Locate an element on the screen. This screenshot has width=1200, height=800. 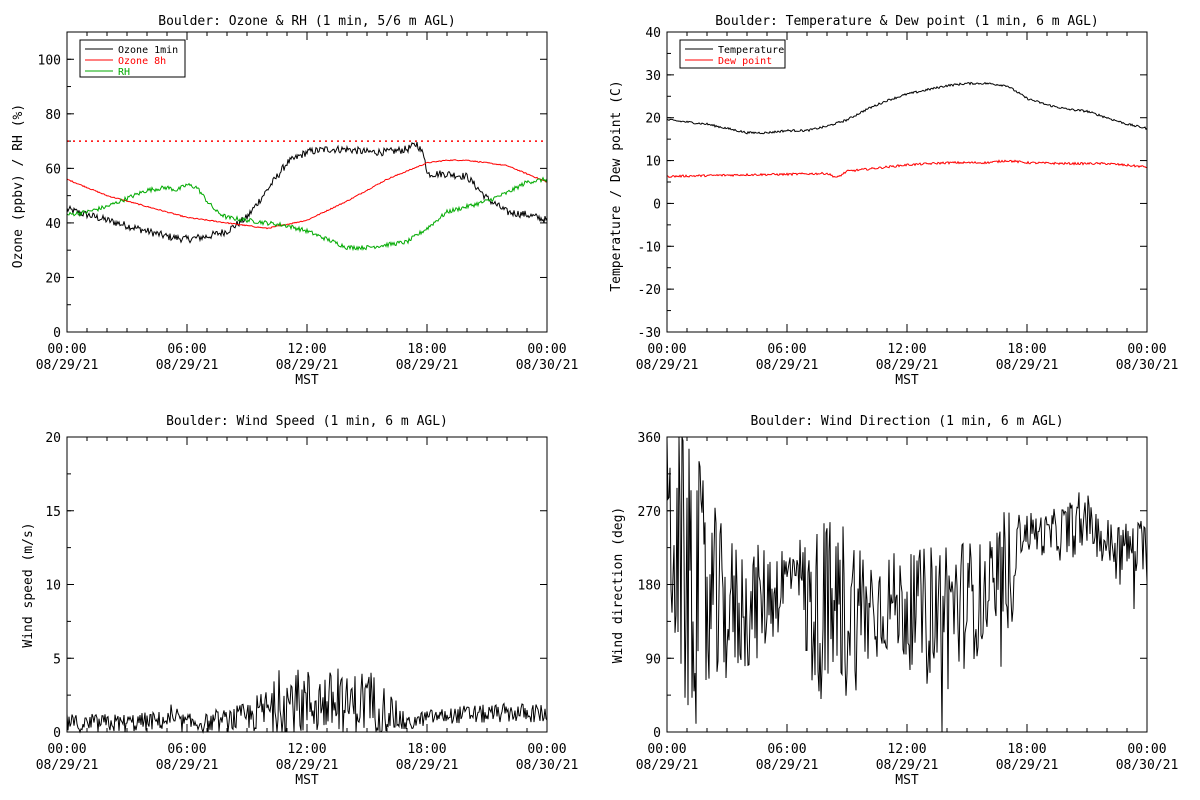
ozone-rh-ytick-label: 100 is located at coordinates (49, 60).